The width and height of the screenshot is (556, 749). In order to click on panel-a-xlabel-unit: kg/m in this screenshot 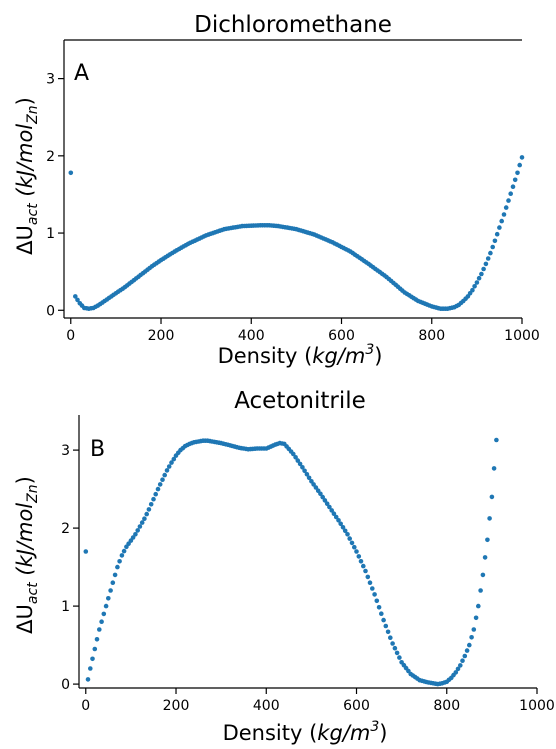, I will do `click(338, 356)`.